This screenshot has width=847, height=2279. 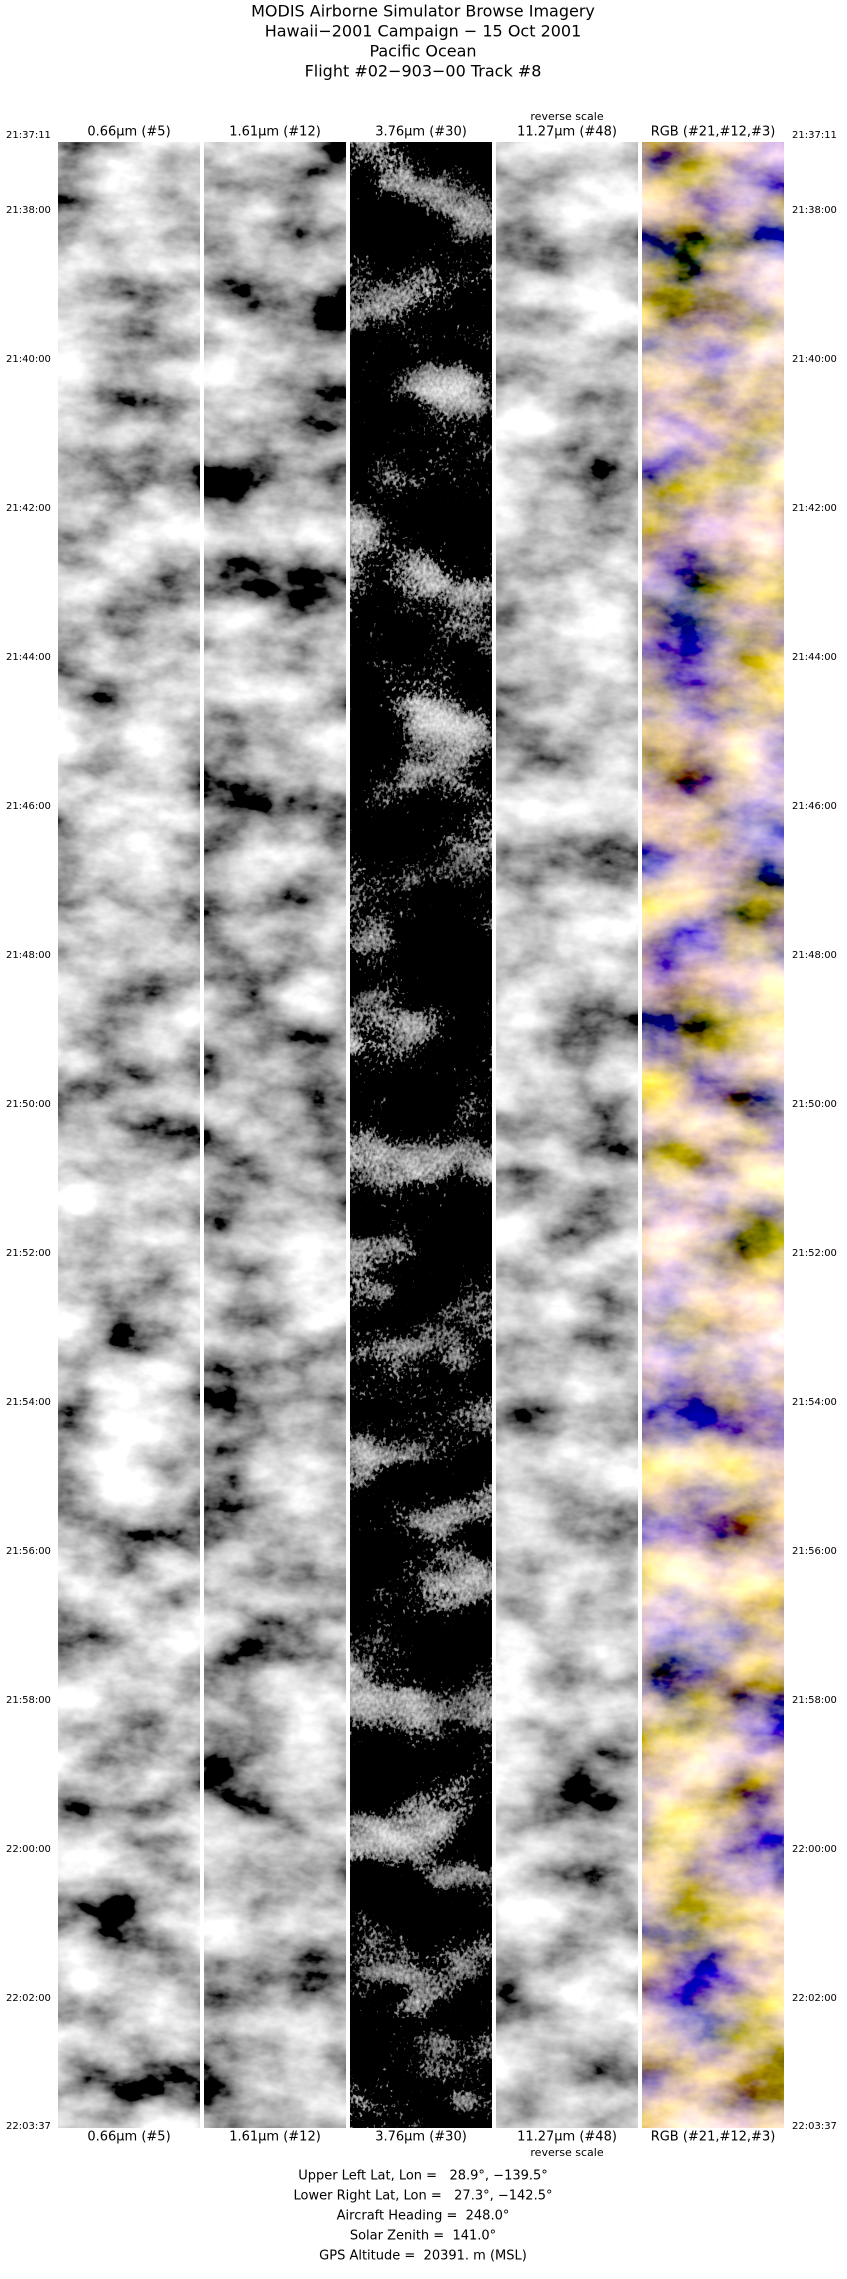 I want to click on footer-line: Aircraft Heading = 248.0°, so click(x=423, y=2216).